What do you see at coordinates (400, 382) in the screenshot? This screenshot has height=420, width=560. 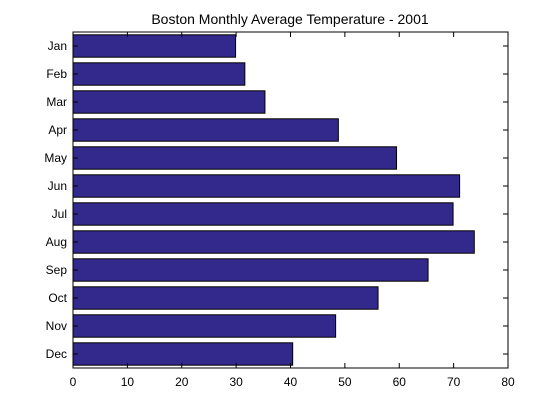 I see `x-tick-label: 60` at bounding box center [400, 382].